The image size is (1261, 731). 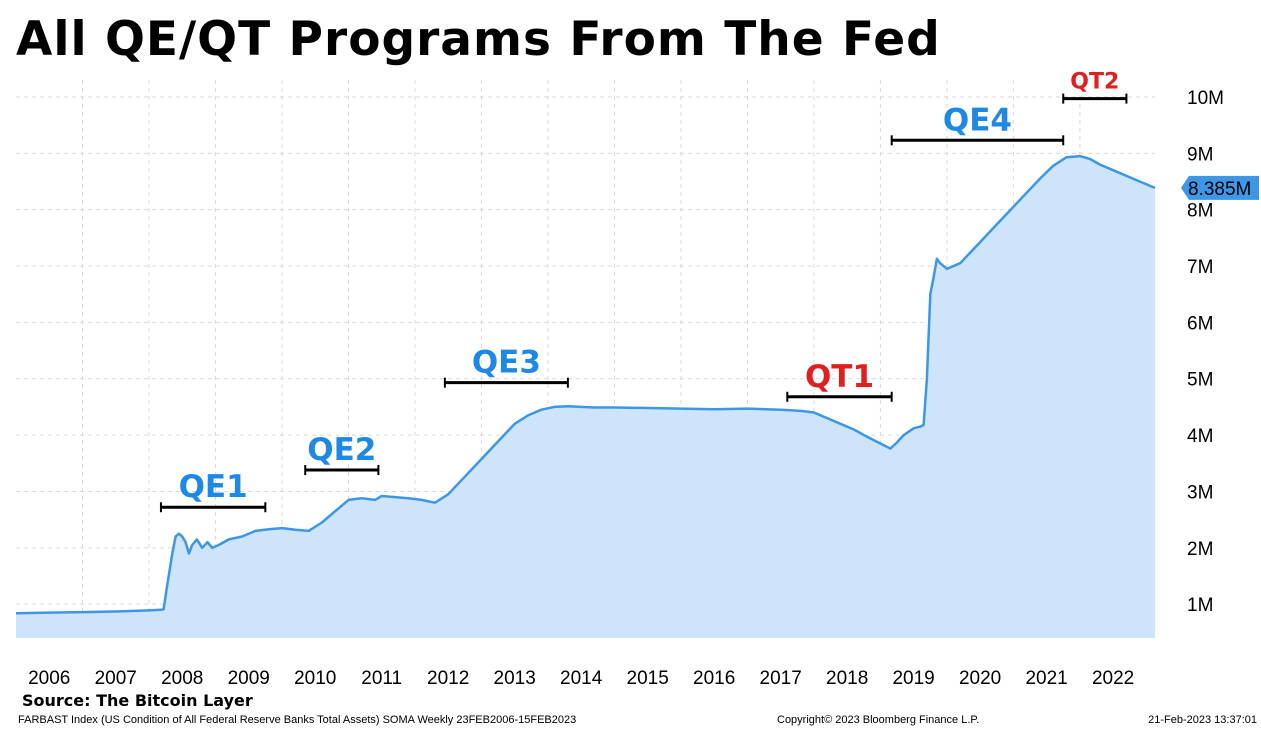 I want to click on annotation-qt1: QT1, so click(x=839, y=380).